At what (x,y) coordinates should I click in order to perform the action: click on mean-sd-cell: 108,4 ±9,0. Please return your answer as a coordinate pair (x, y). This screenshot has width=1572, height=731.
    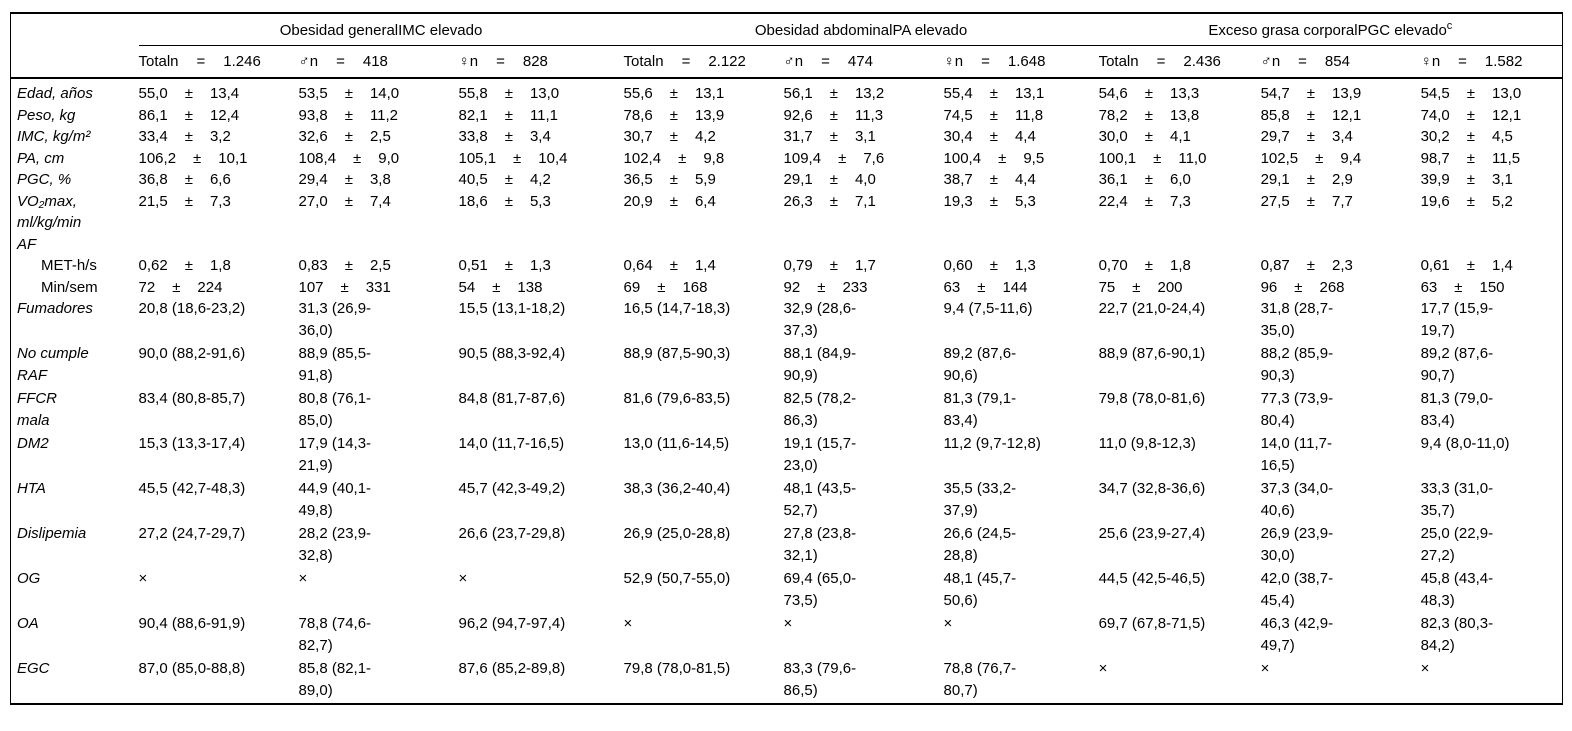
    Looking at the image, I should click on (379, 159).